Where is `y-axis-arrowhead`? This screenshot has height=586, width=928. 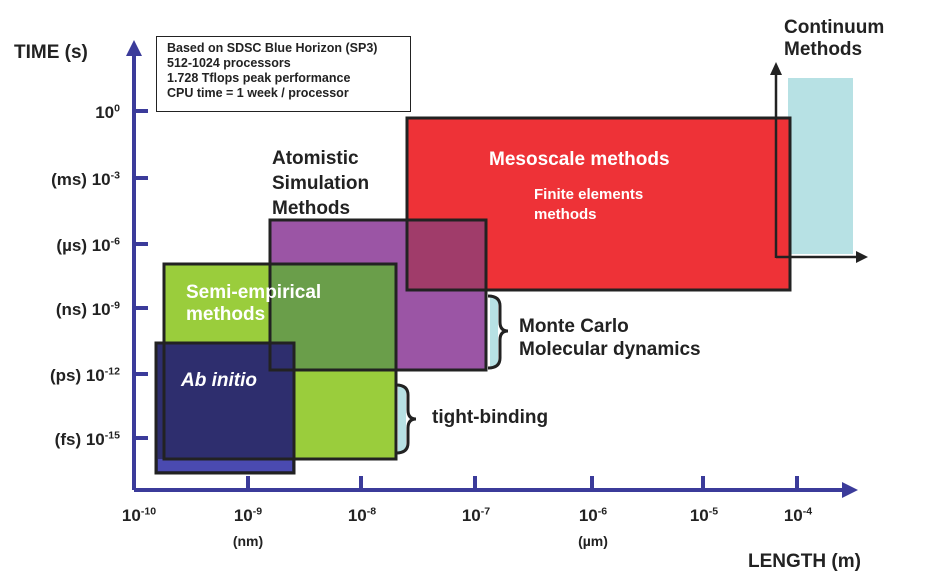 y-axis-arrowhead is located at coordinates (134, 48).